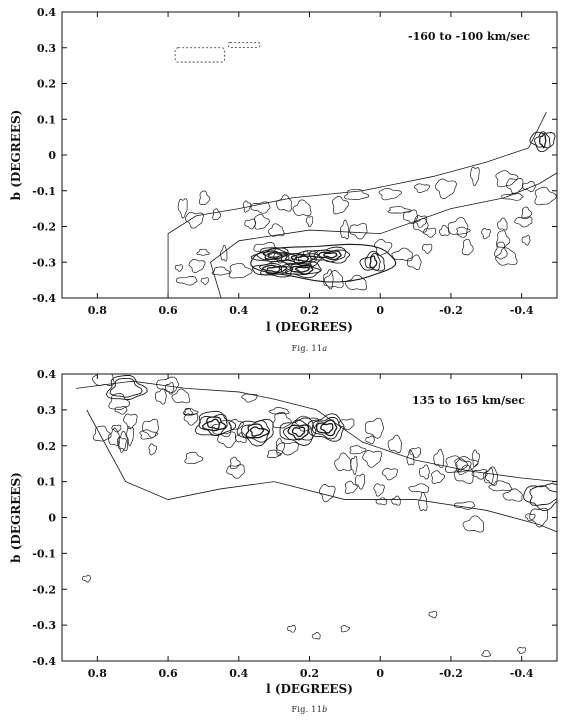  What do you see at coordinates (309, 673) in the screenshot?
I see `x-tick-label: 0.2` at bounding box center [309, 673].